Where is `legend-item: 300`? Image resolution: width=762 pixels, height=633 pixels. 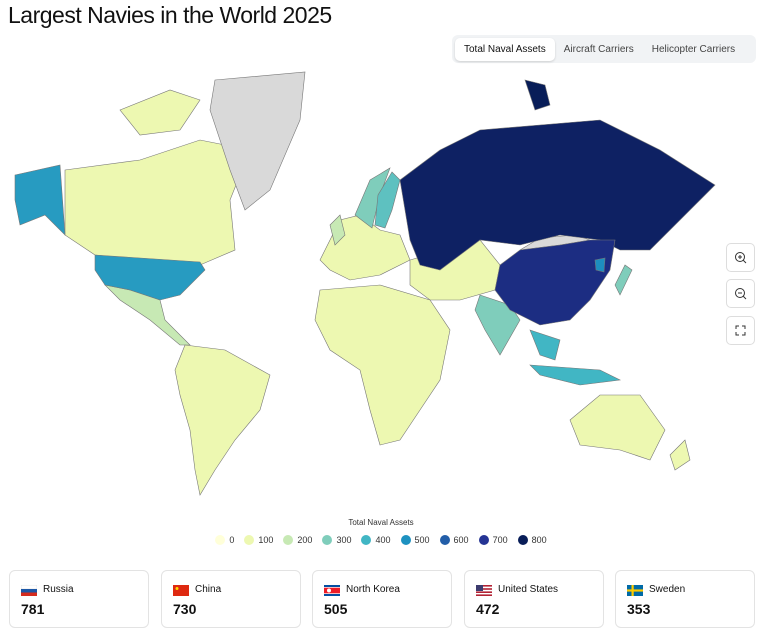
legend-item: 300 is located at coordinates (336, 540).